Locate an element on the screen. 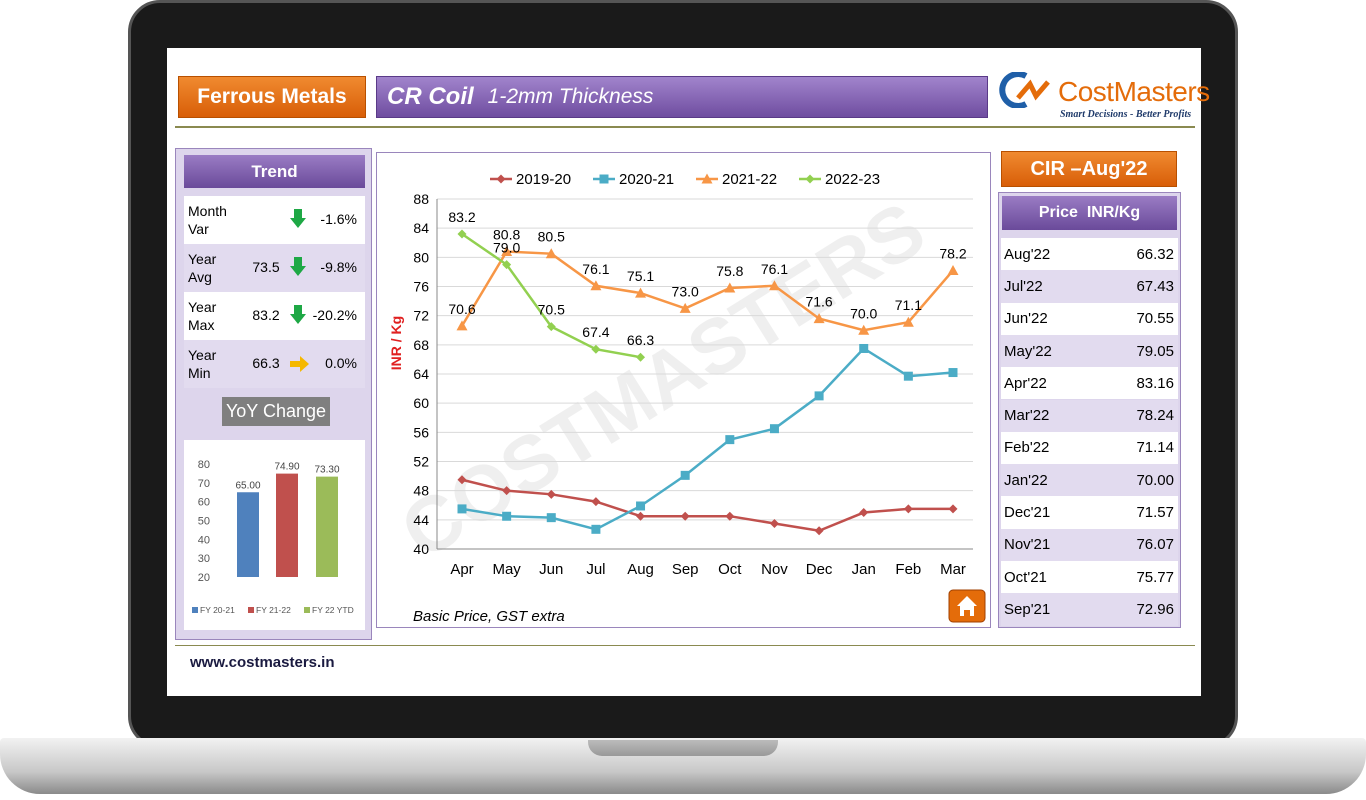  y-tick-label: 56 is located at coordinates (421, 432).